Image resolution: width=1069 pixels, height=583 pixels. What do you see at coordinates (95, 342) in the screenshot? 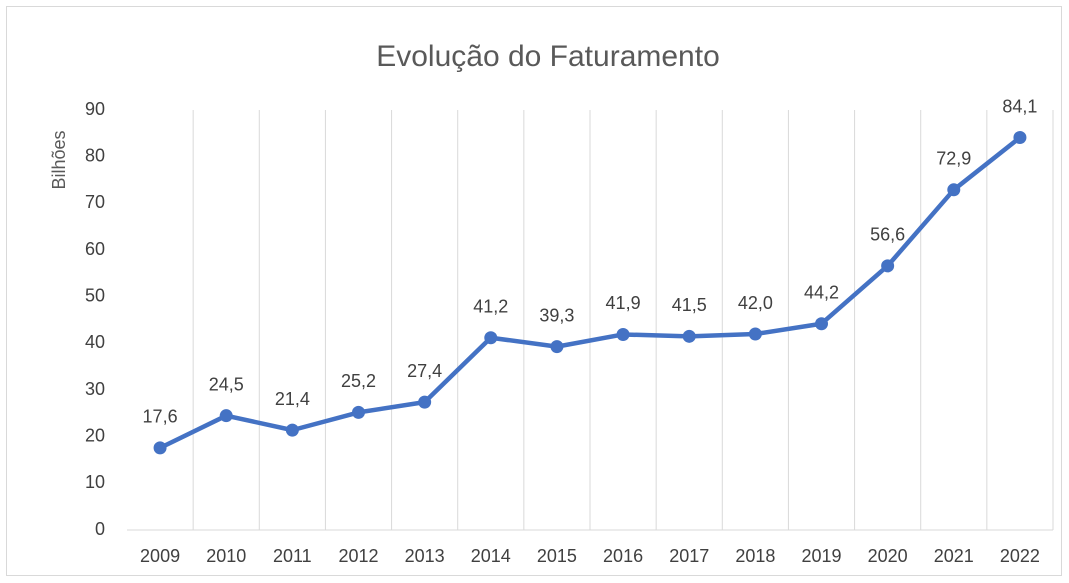
I see `y-tick-label: 40` at bounding box center [95, 342].